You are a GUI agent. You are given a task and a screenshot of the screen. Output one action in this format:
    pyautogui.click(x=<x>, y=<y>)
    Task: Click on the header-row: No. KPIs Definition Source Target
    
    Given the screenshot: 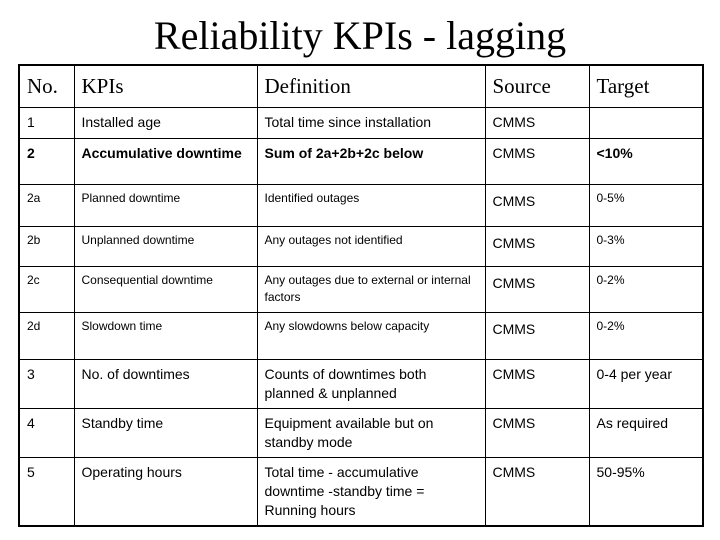 What is the action you would take?
    pyautogui.click(x=361, y=86)
    